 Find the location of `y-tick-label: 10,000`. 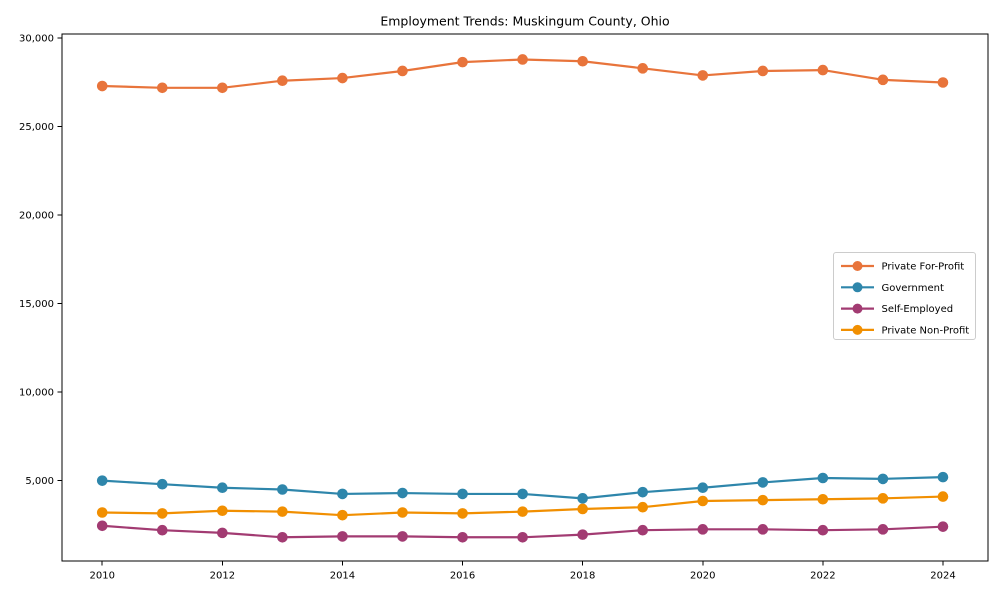

y-tick-label: 10,000 is located at coordinates (36, 393).